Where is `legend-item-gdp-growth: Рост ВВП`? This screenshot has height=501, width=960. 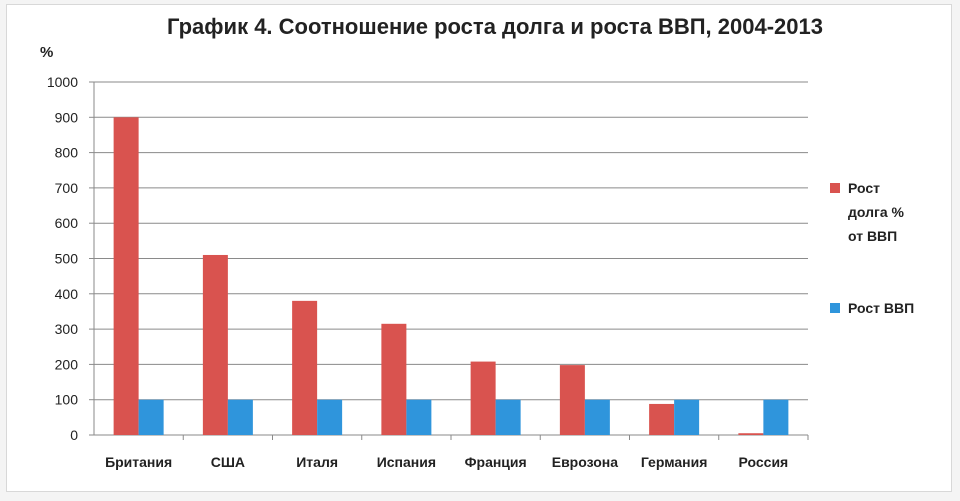 legend-item-gdp-growth: Рост ВВП is located at coordinates (872, 308).